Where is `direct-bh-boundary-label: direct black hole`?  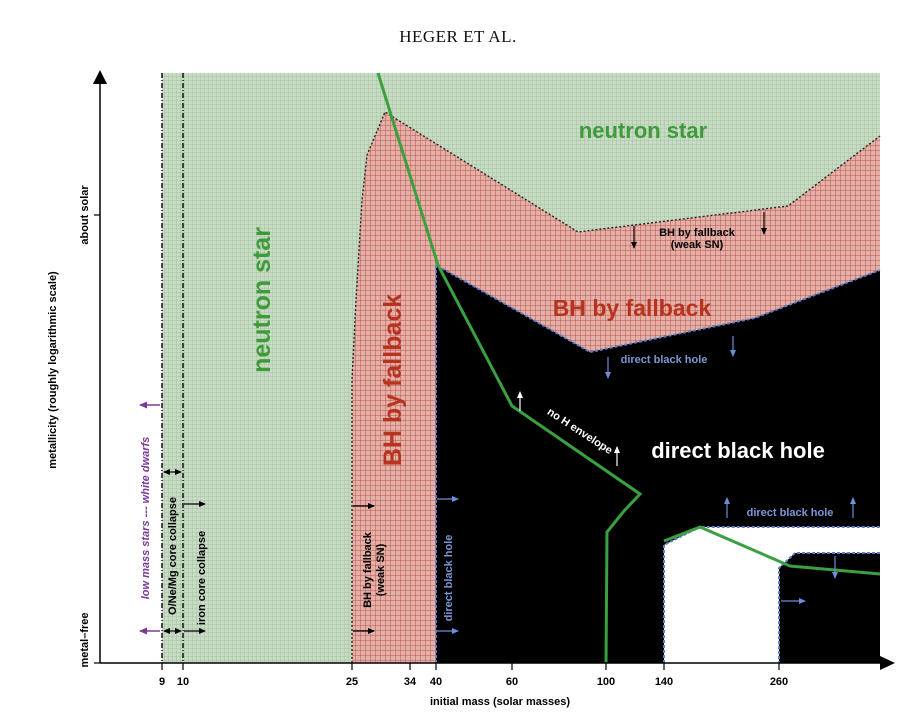 direct-bh-boundary-label: direct black hole is located at coordinates (664, 360).